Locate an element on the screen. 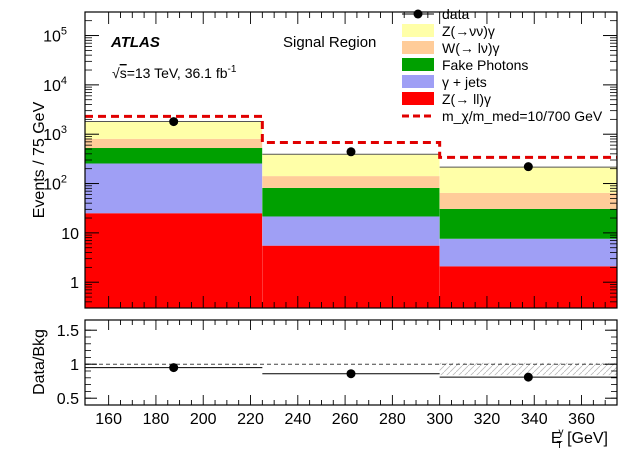 This screenshot has width=618, height=452. ratio-hatch-band is located at coordinates (528, 369).